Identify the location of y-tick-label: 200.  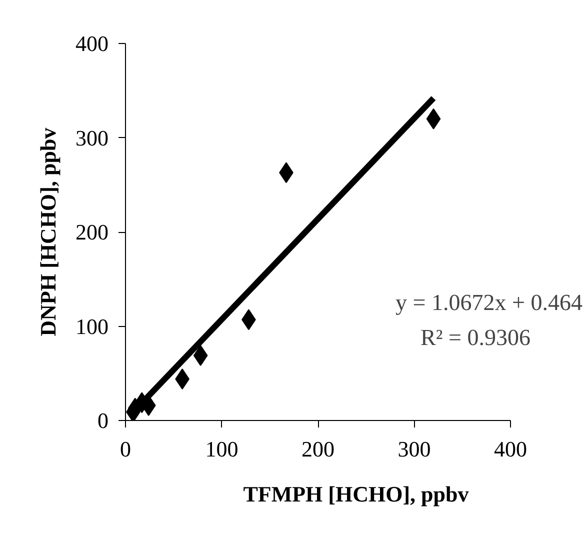
(92, 232).